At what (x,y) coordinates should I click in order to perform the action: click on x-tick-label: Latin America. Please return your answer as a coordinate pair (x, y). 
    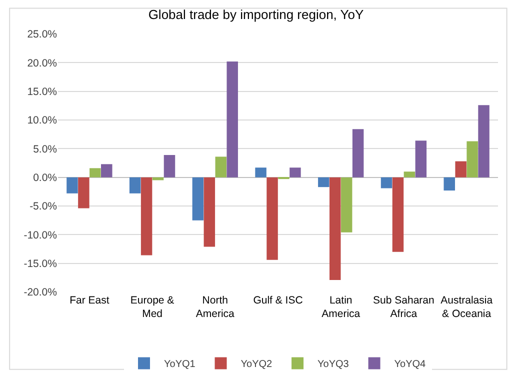
    Looking at the image, I should click on (341, 307).